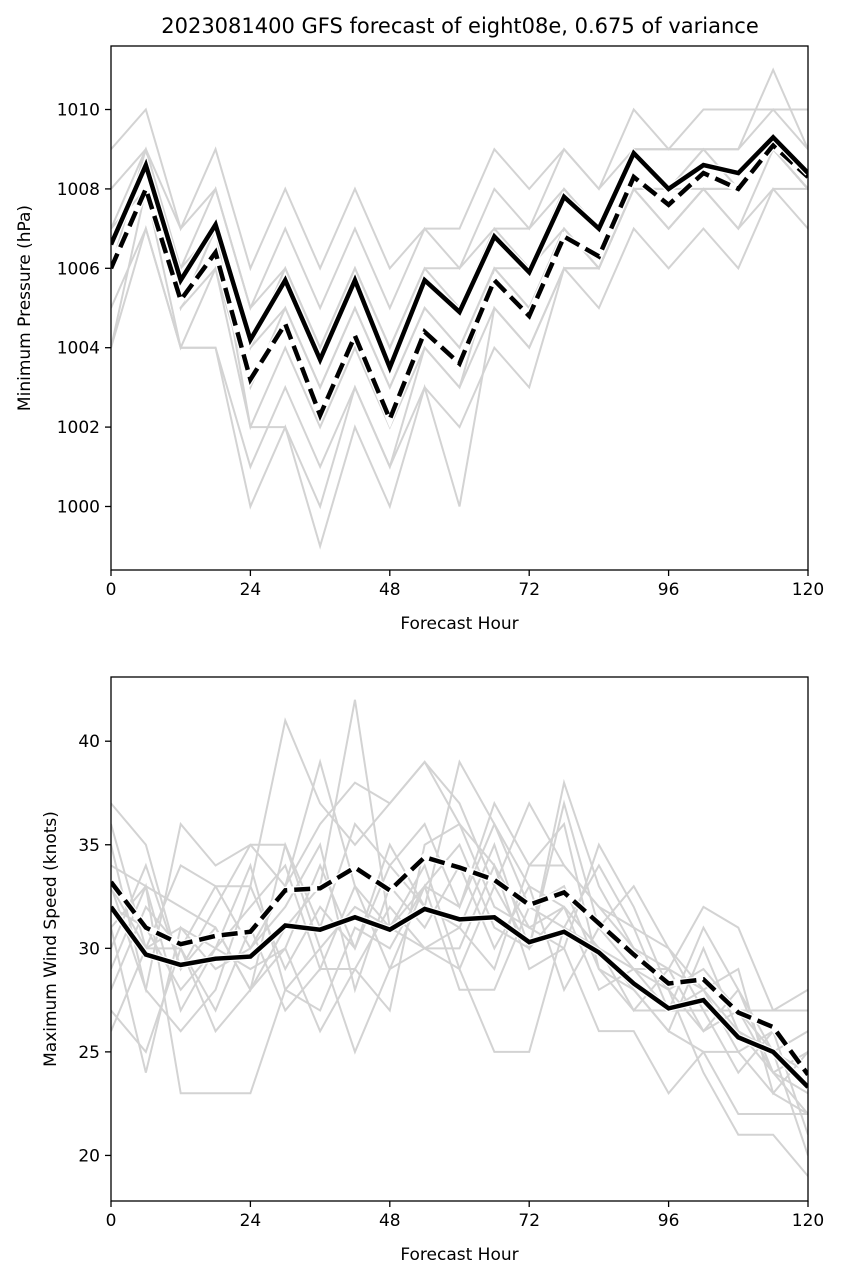 Image resolution: width=843 pixels, height=1279 pixels. Describe the element at coordinates (529, 1221) in the screenshot. I see `wind-x-tick-label: 72` at that location.